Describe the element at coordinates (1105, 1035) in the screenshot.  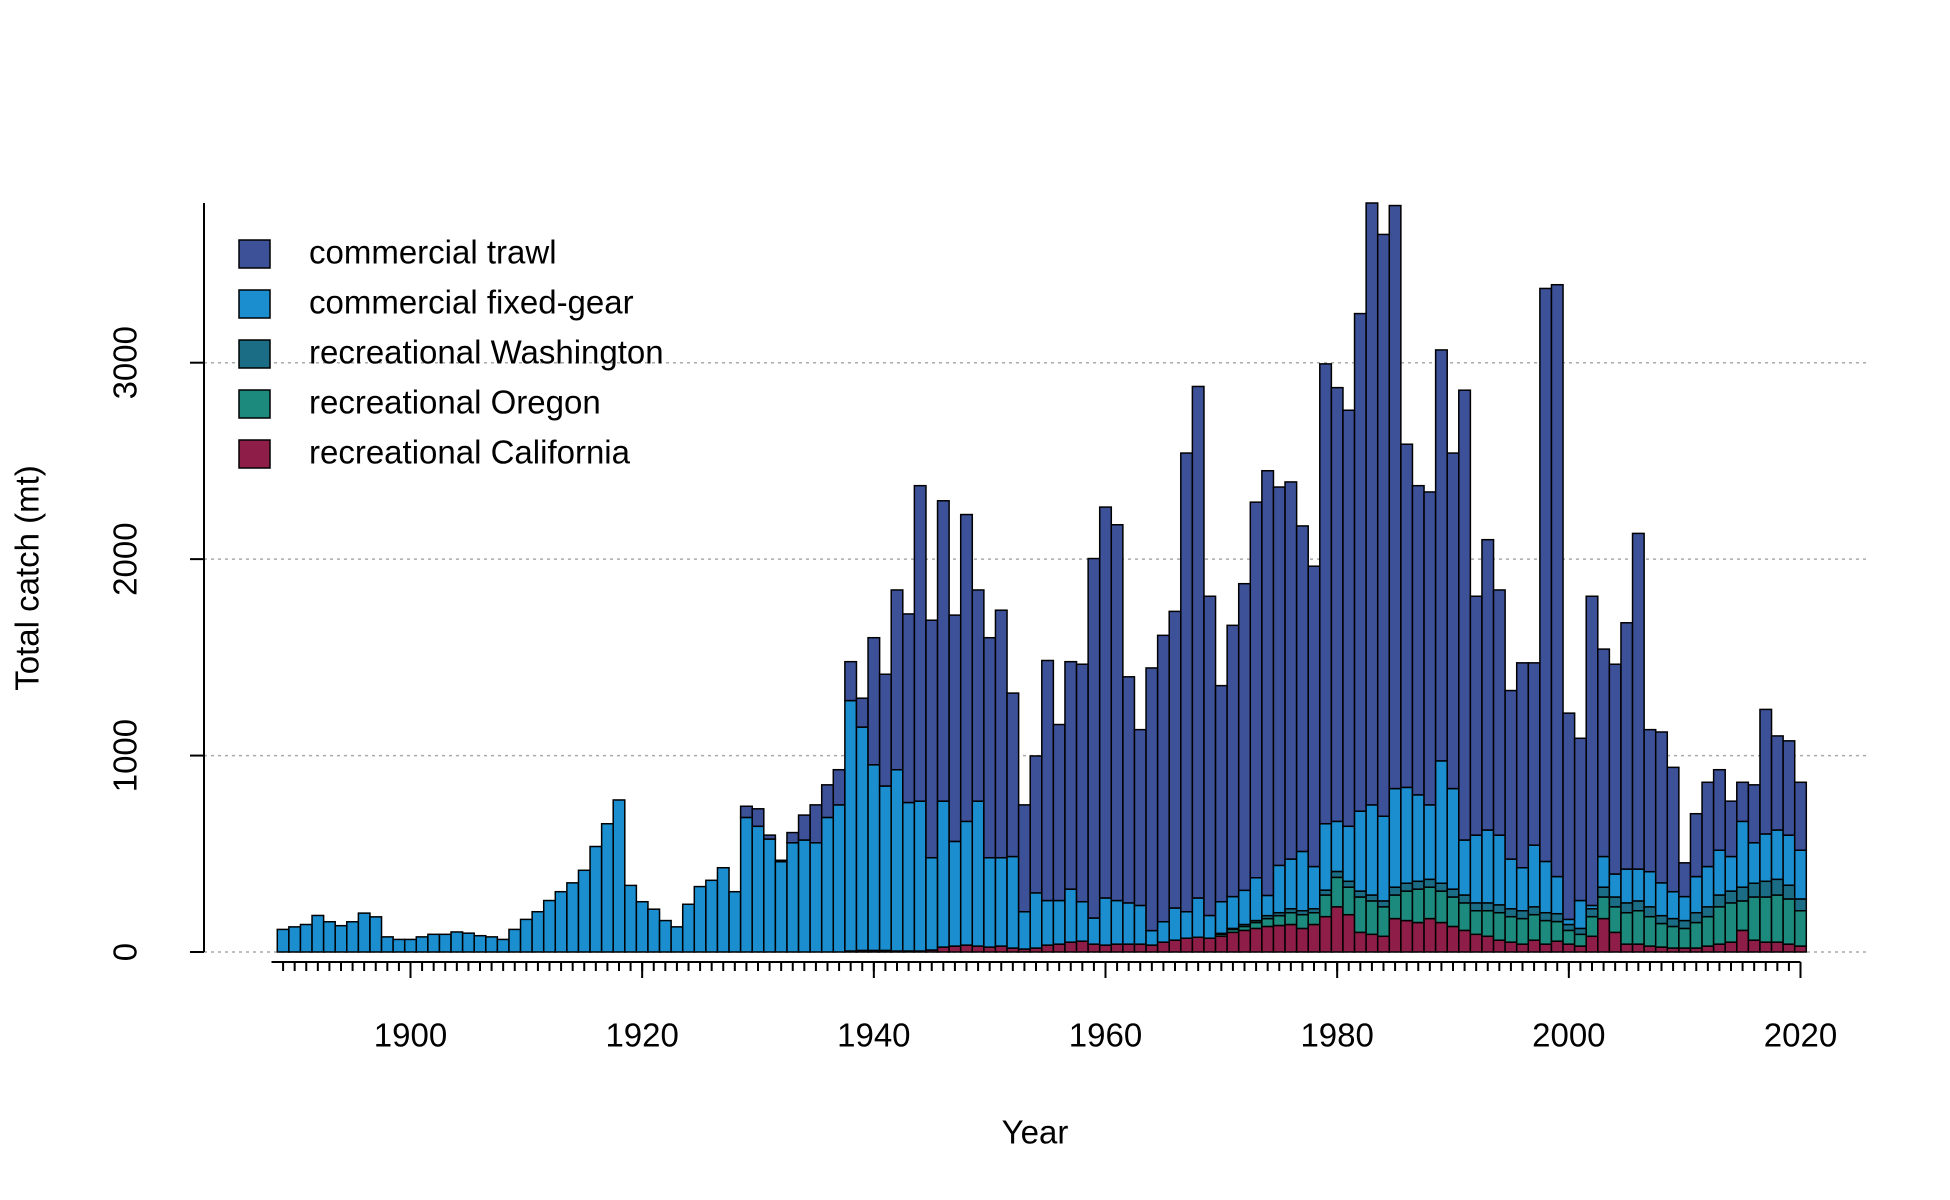
I see `x-tick-label: 1960` at that location.